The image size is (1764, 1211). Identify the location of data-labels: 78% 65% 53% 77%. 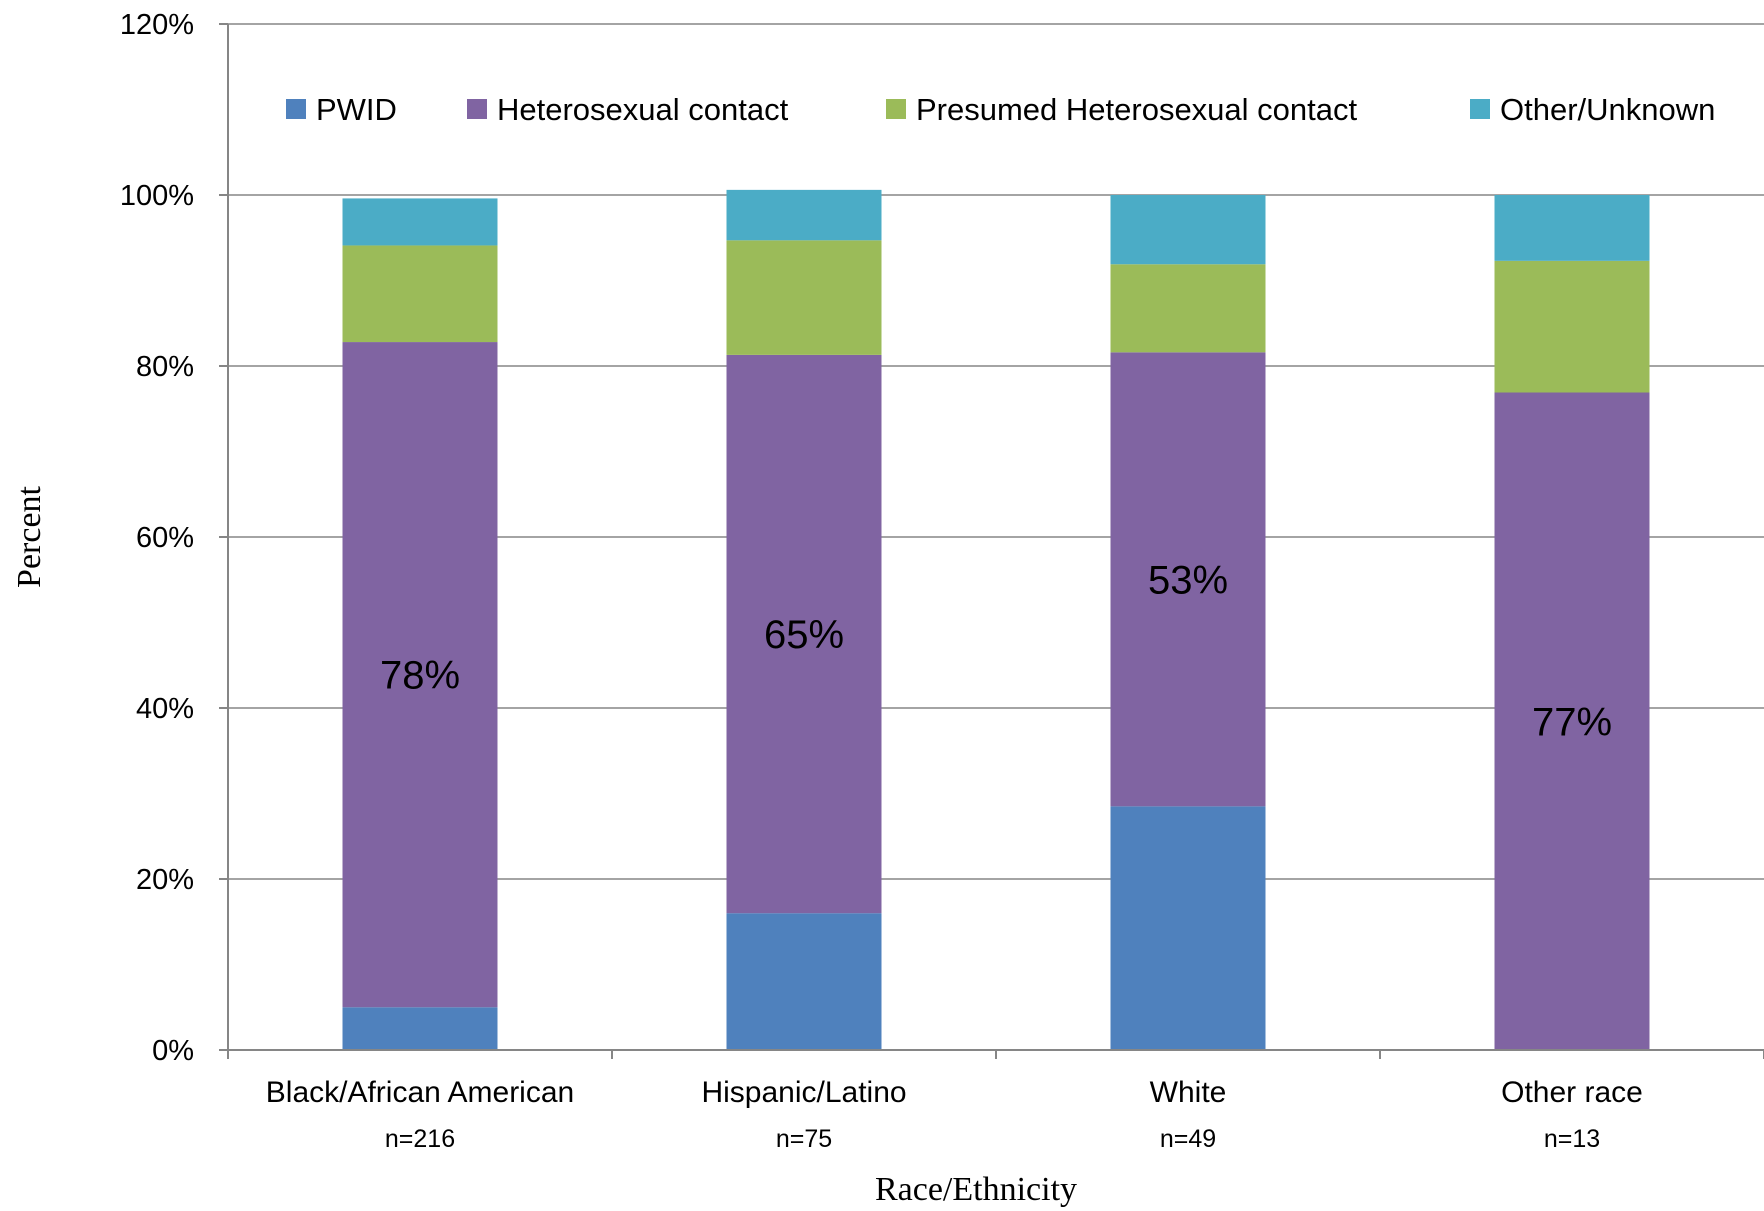
(996, 651).